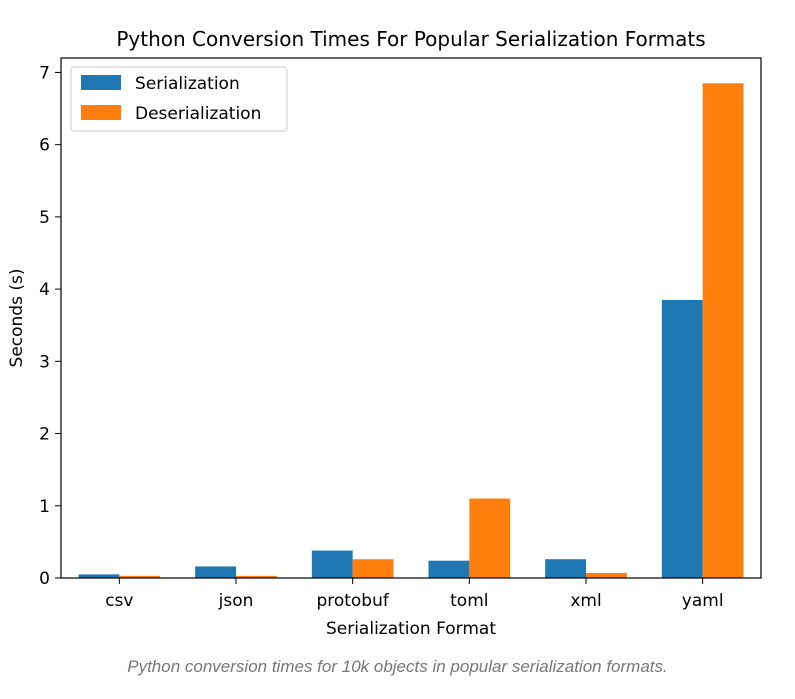  What do you see at coordinates (215, 572) in the screenshot?
I see `bar-serialization-json` at bounding box center [215, 572].